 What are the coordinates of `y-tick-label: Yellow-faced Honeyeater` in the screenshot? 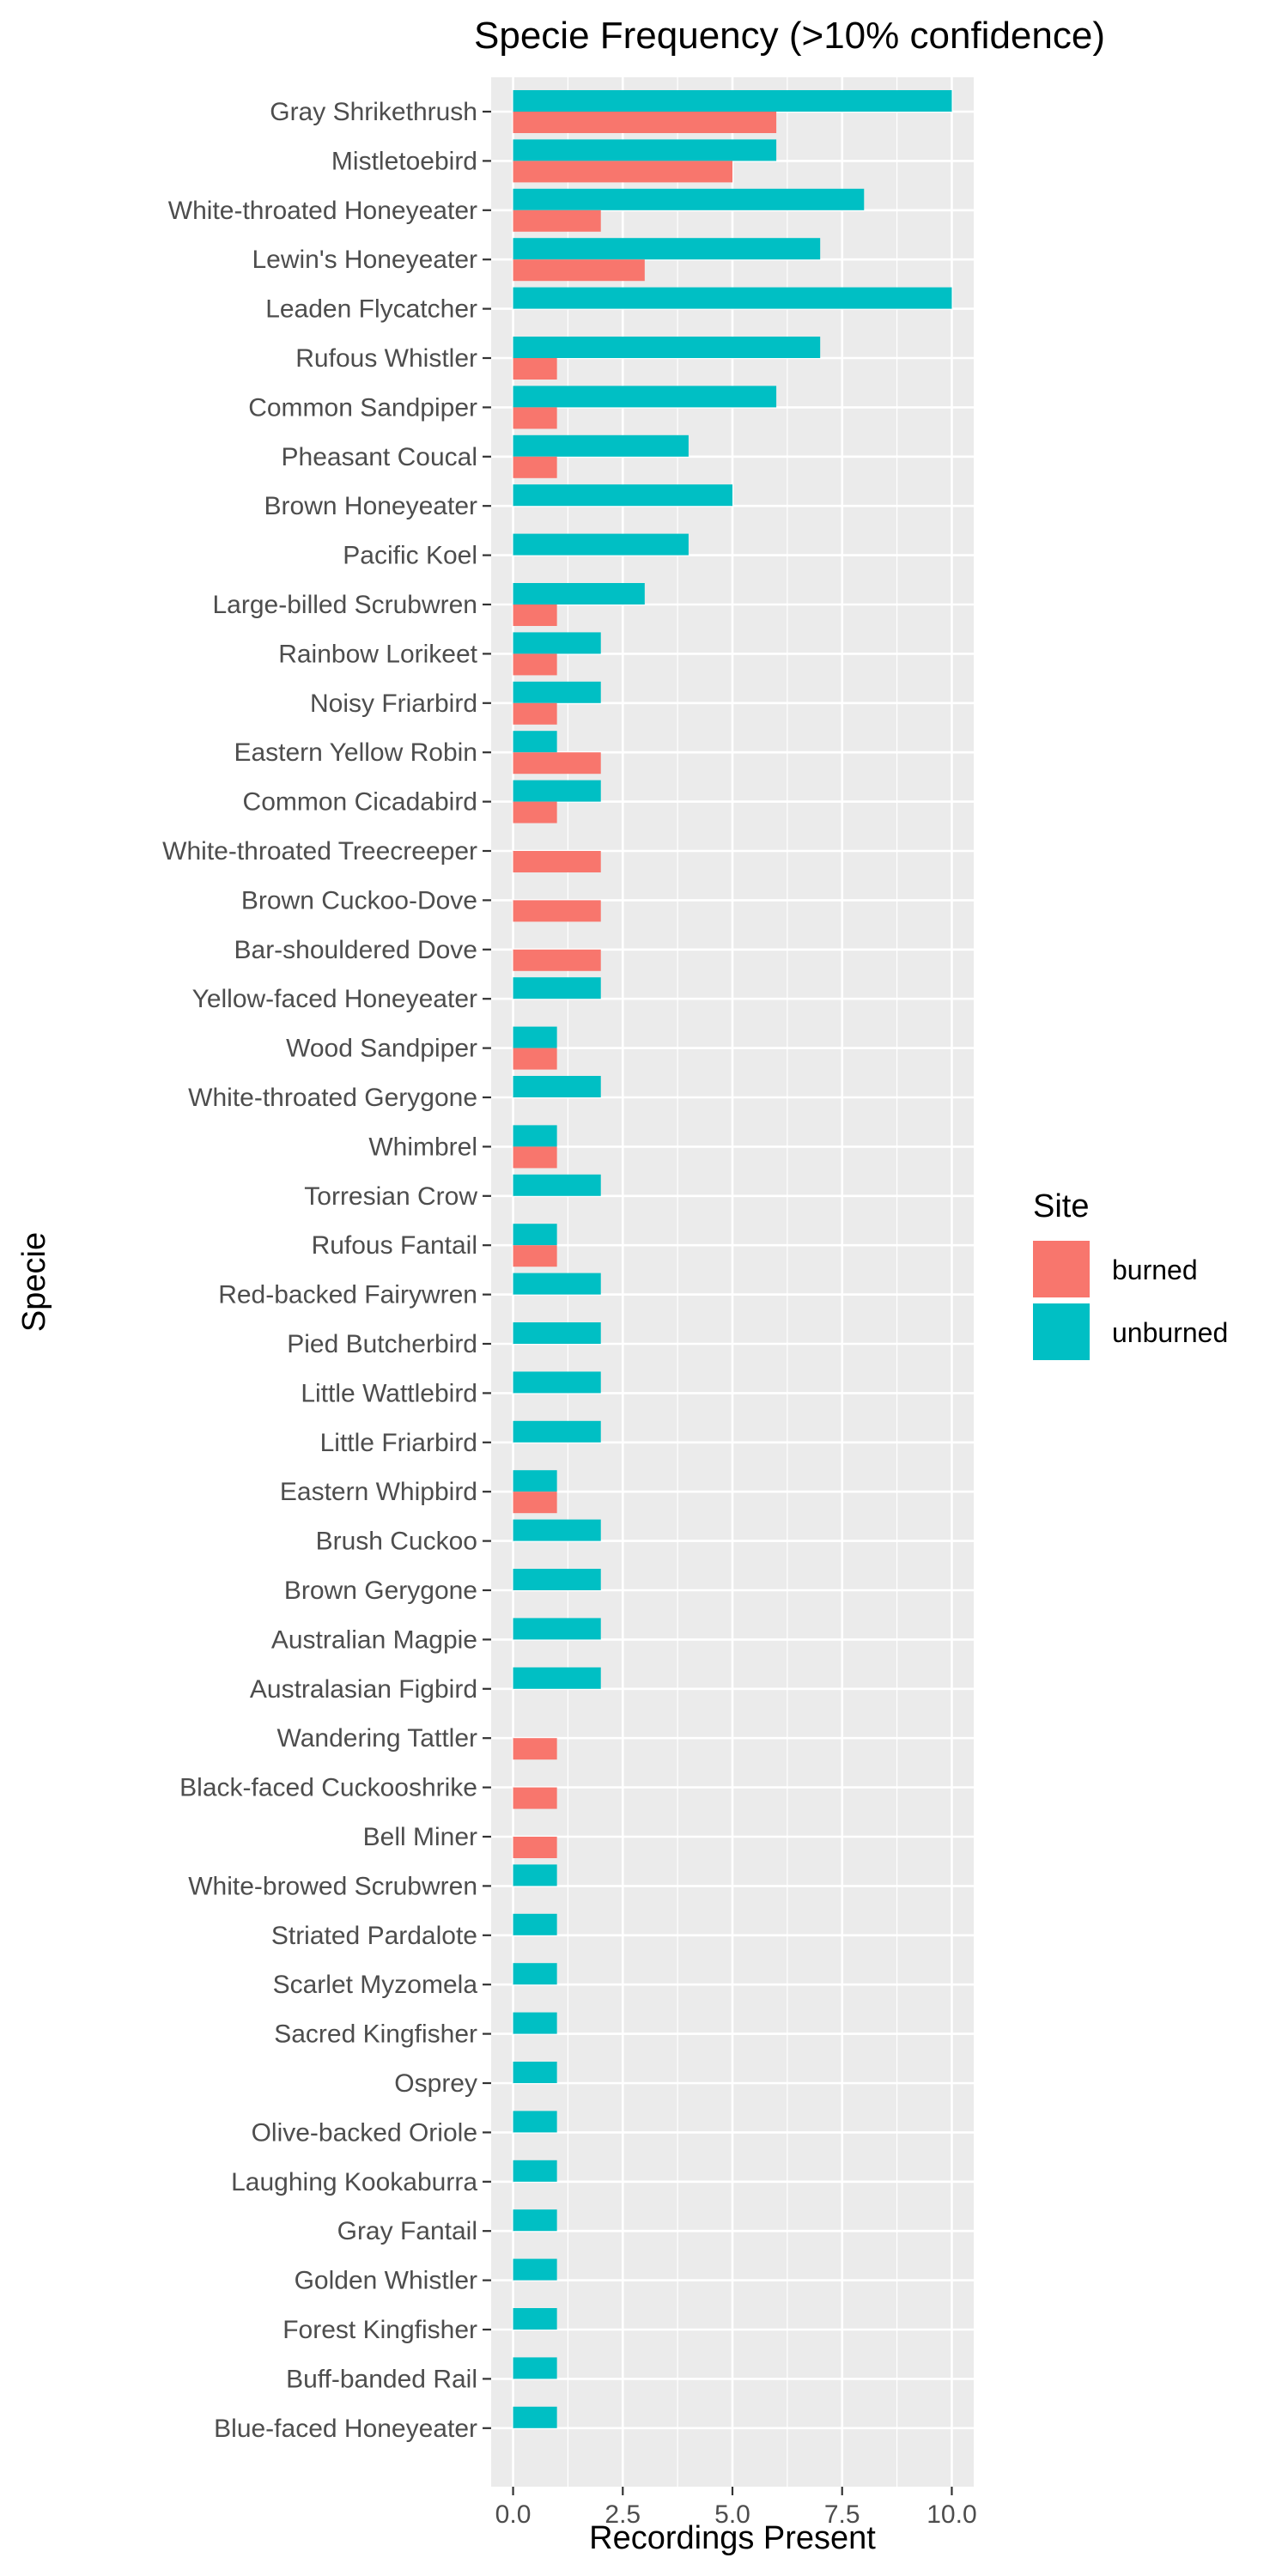 It's located at (334, 999).